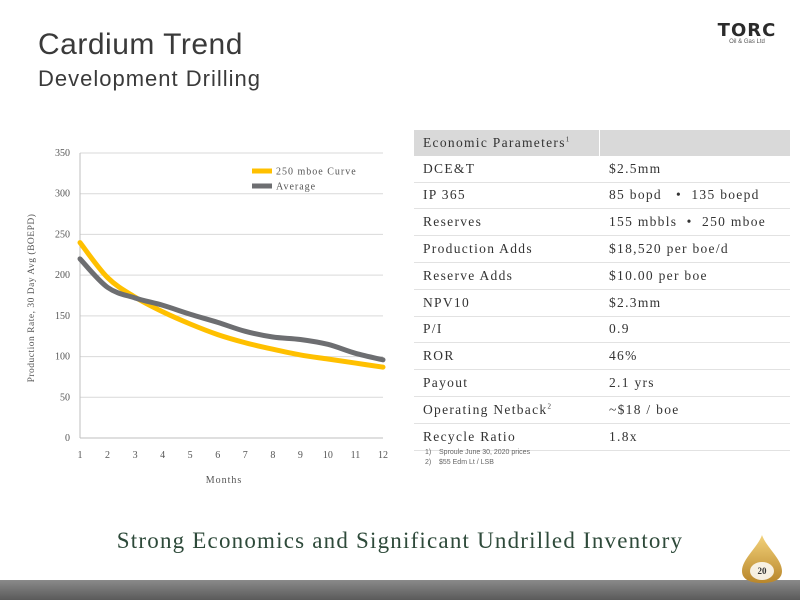 Image resolution: width=800 pixels, height=600 pixels. I want to click on parameter-label: Production Adds, so click(507, 249).